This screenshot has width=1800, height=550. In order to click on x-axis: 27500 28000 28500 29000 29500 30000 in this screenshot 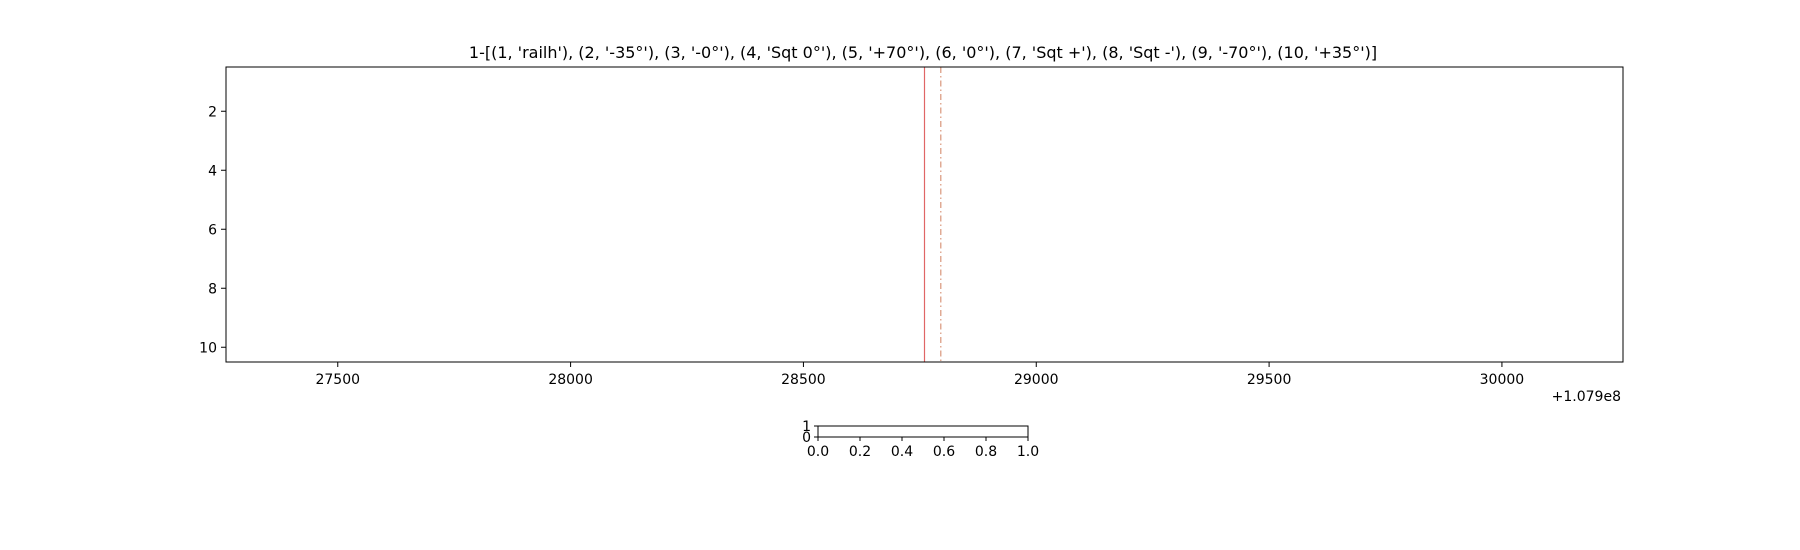, I will do `click(919, 375)`.